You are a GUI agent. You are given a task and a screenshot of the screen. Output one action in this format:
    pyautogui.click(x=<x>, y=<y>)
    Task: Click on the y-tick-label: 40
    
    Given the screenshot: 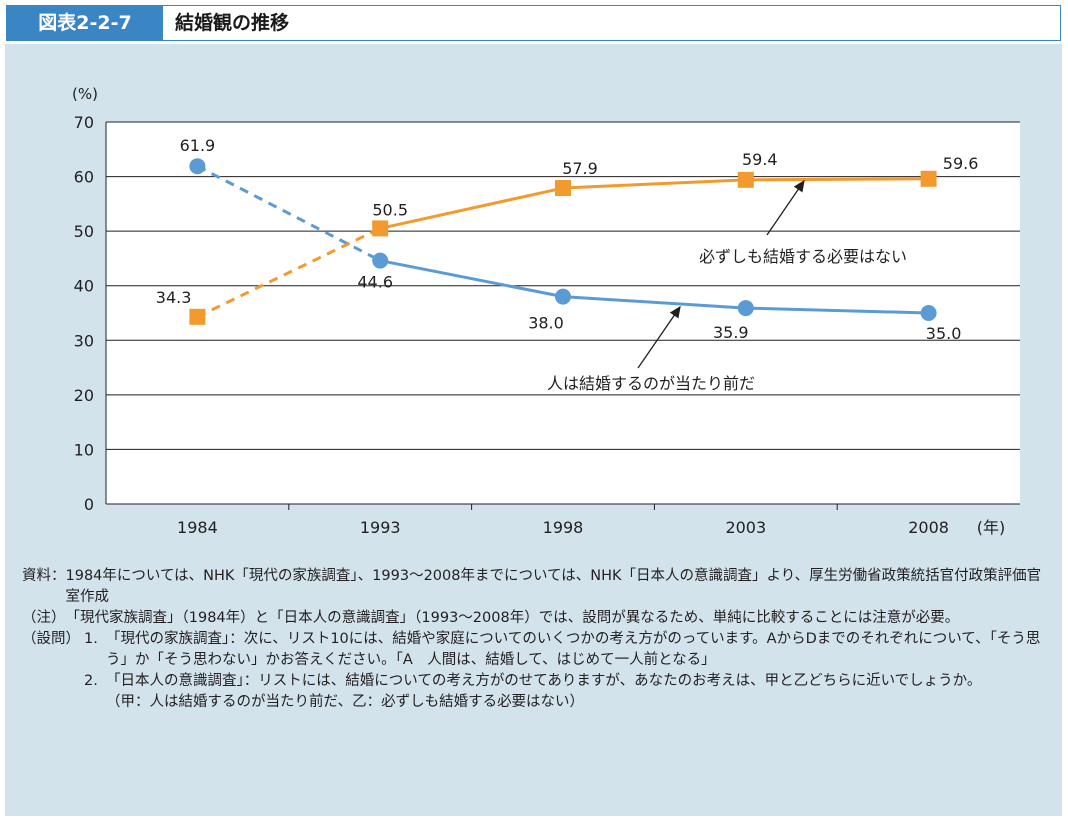 What is the action you would take?
    pyautogui.click(x=84, y=286)
    